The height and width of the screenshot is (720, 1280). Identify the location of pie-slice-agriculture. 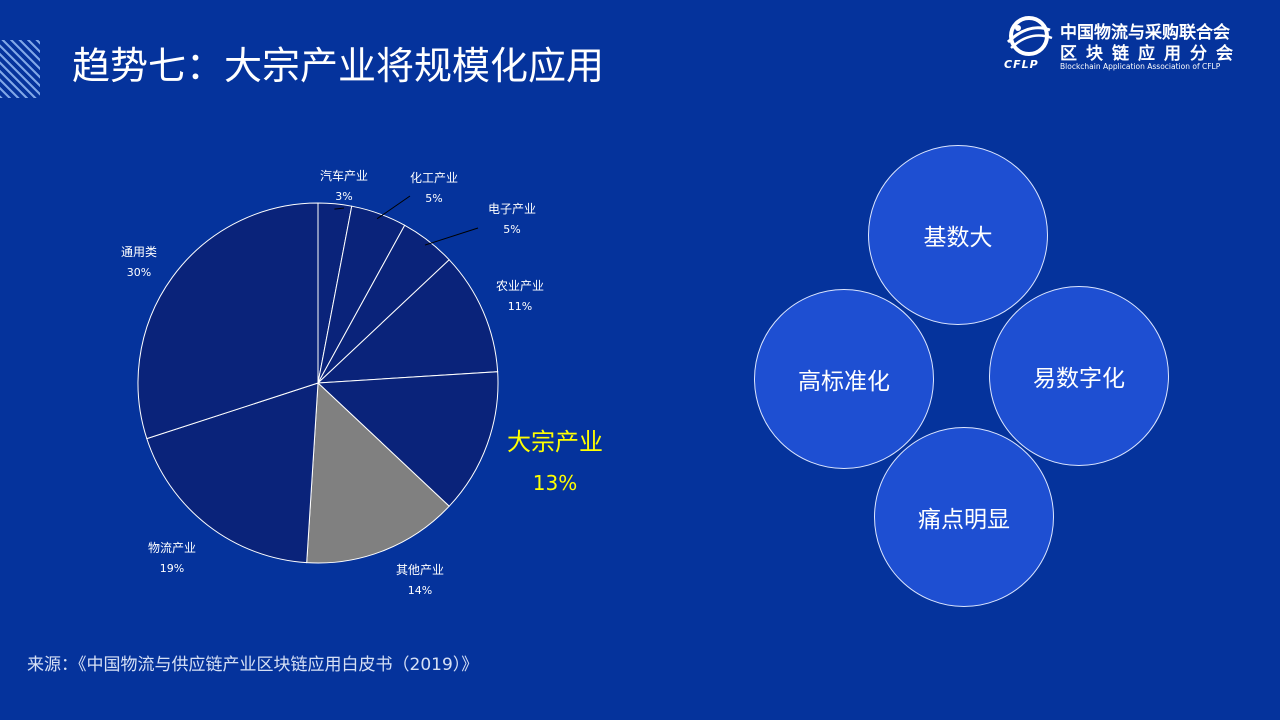
(407, 321).